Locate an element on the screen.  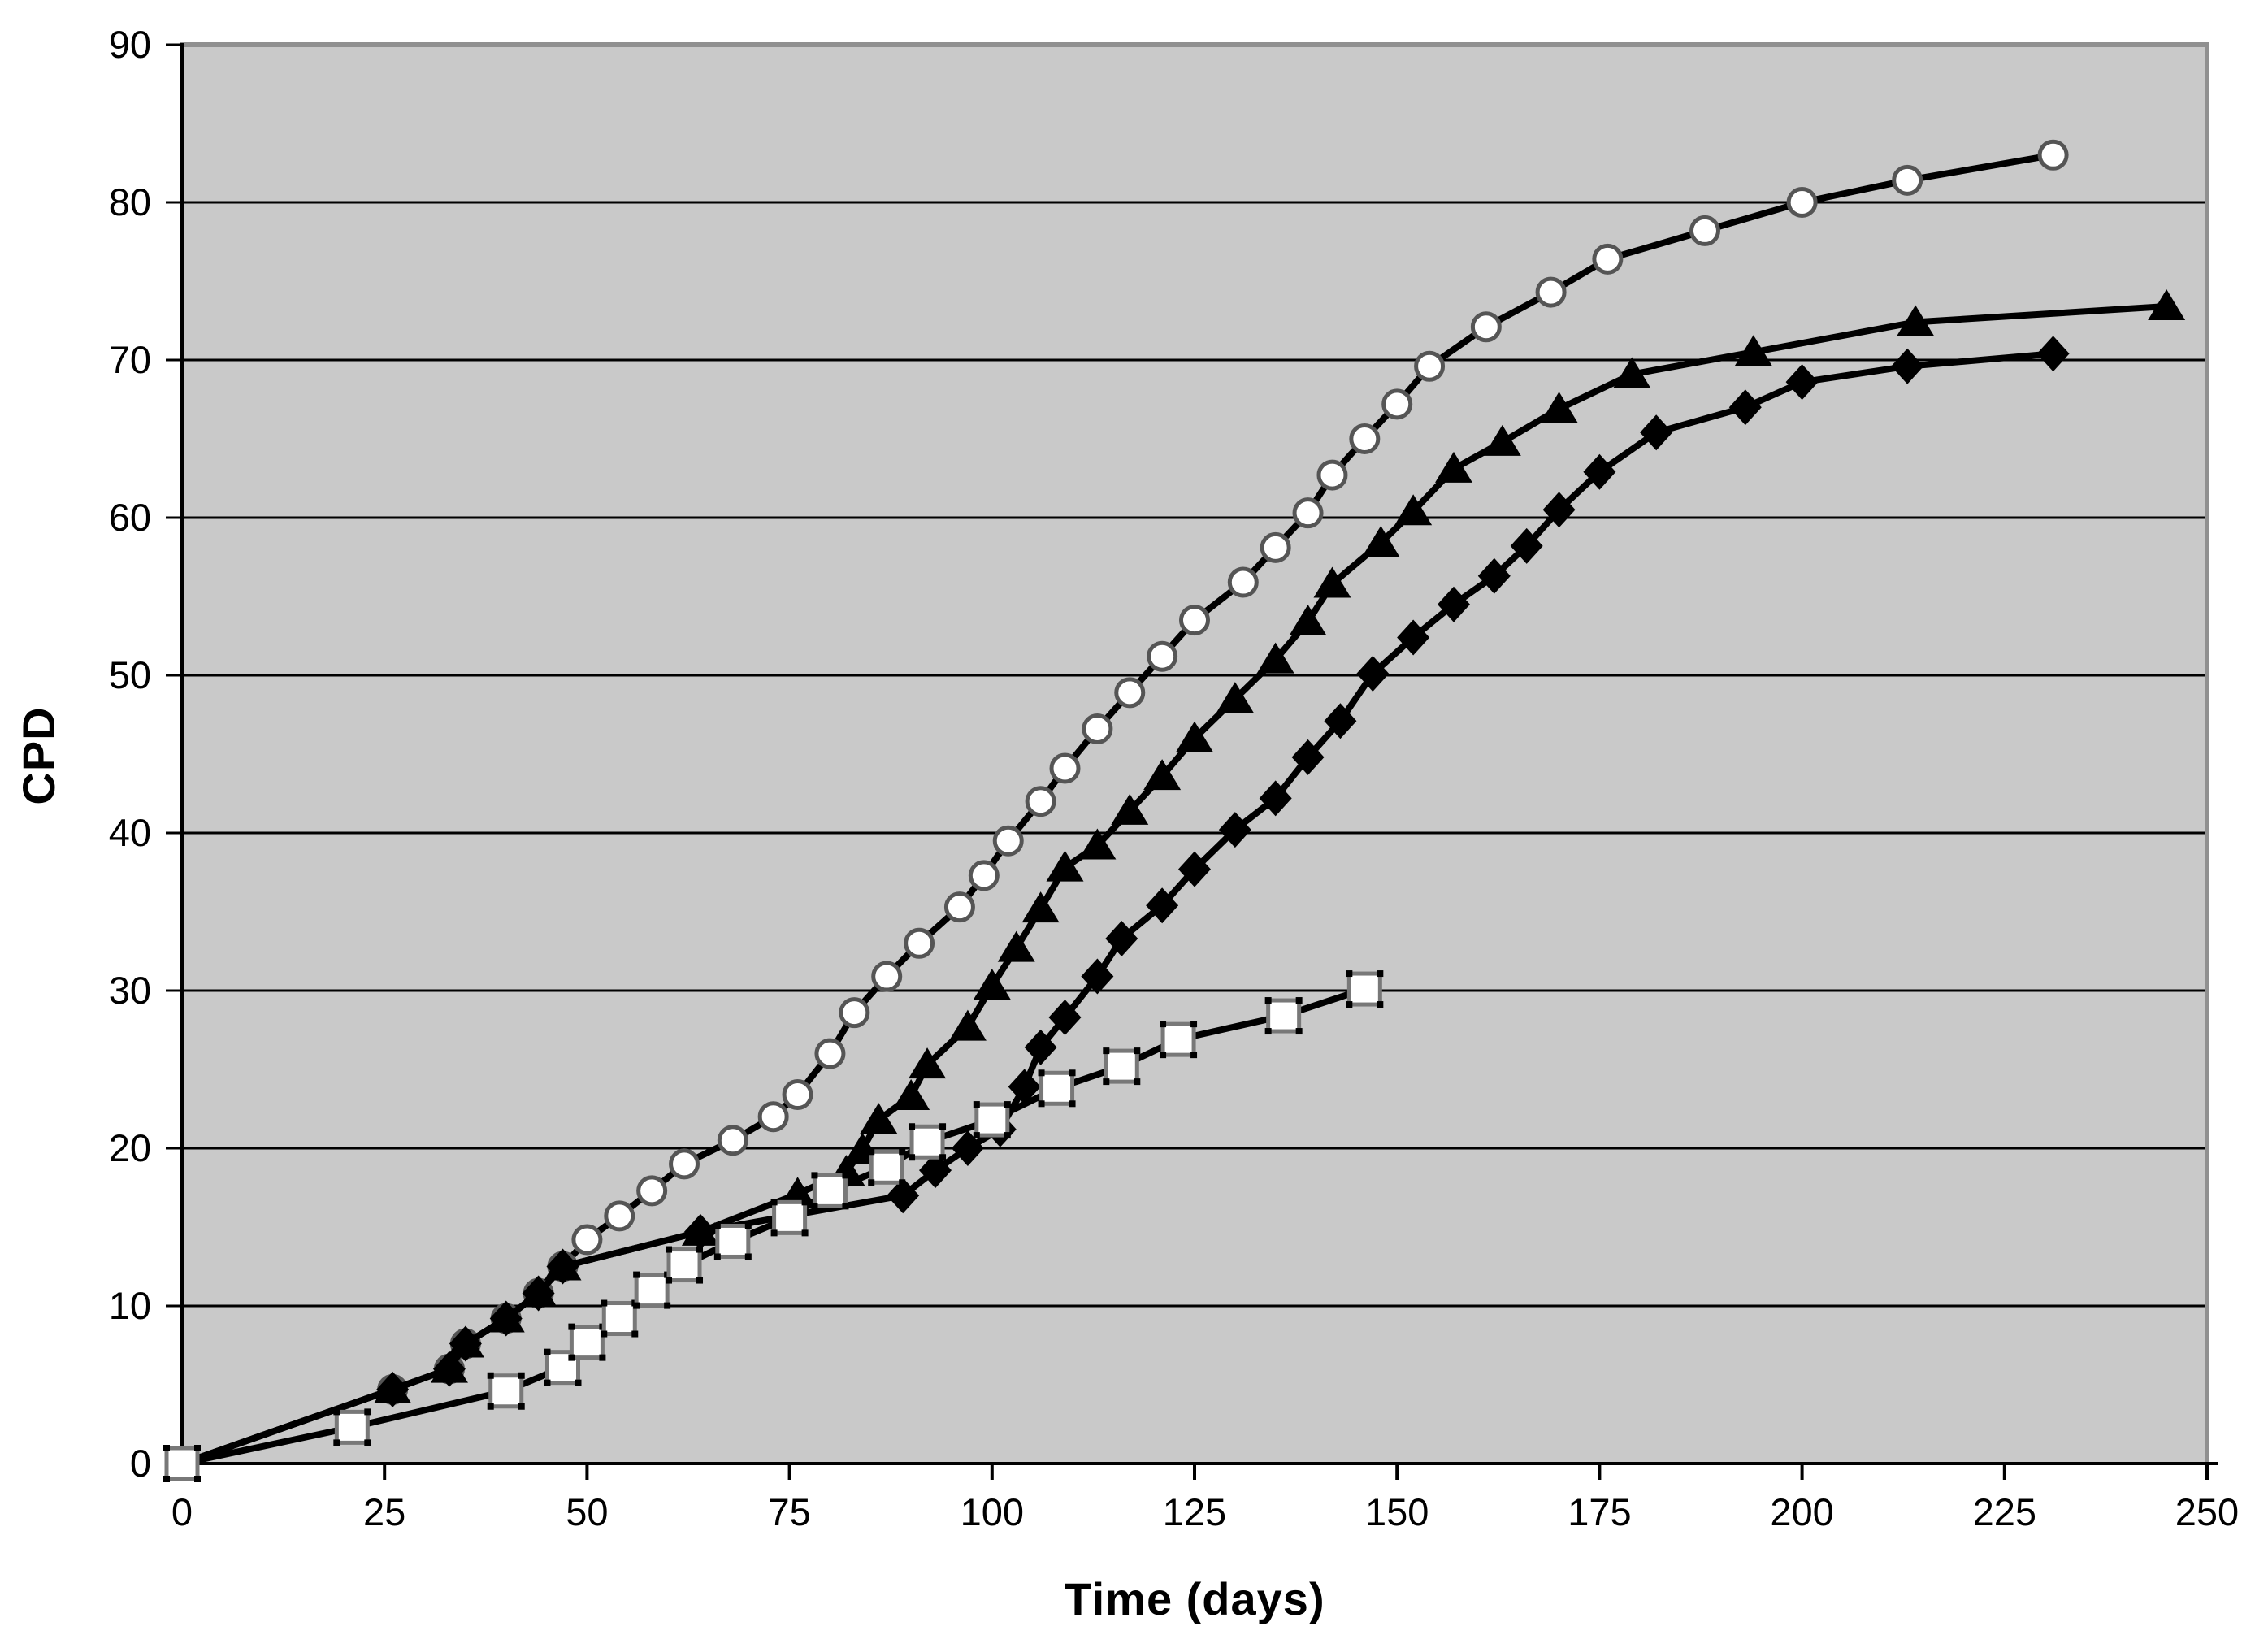
x-tick-label-100: 100 is located at coordinates (992, 1511).